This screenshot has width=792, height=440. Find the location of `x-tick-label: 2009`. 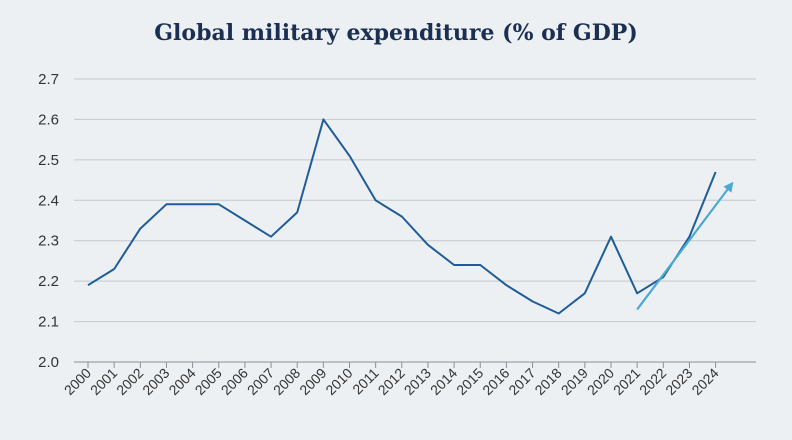

x-tick-label: 2009 is located at coordinates (312, 381).